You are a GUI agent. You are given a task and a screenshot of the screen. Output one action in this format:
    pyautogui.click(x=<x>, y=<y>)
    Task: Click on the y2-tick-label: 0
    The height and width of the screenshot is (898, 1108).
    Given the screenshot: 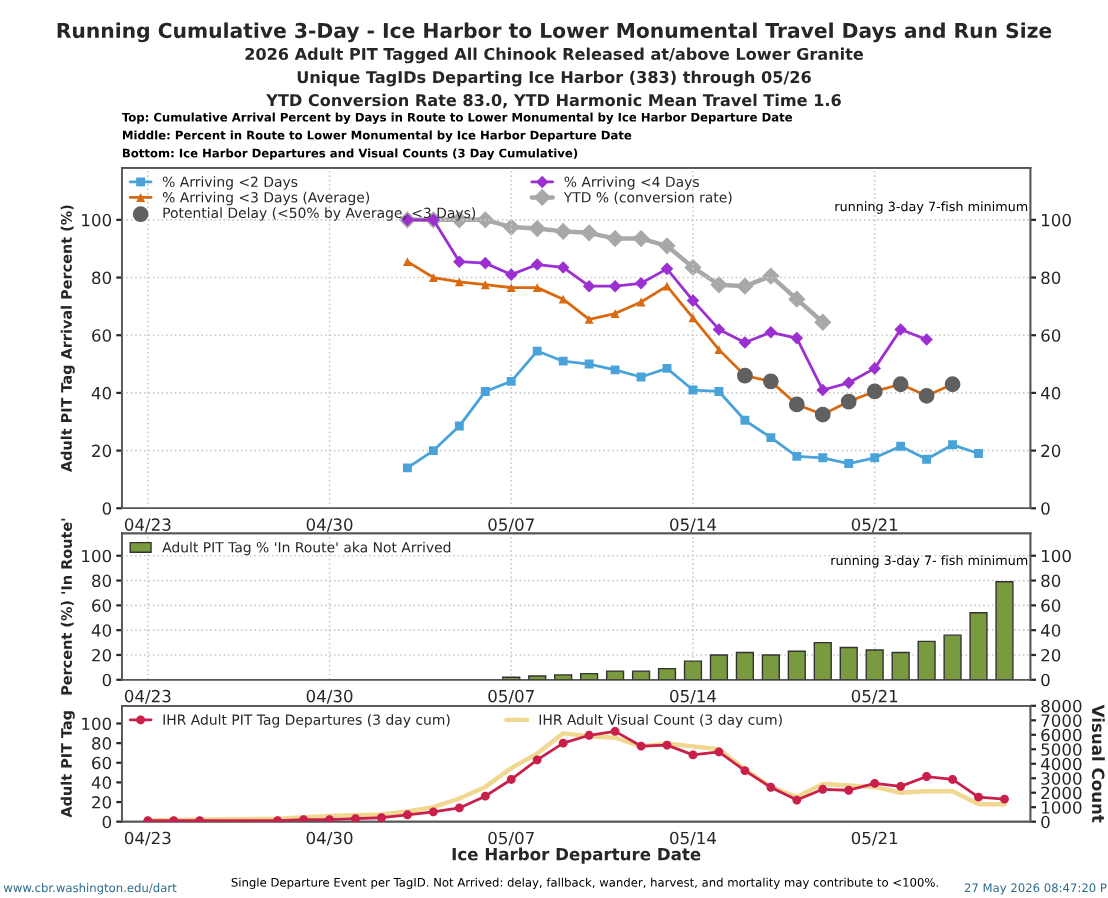 What is the action you would take?
    pyautogui.click(x=1045, y=822)
    